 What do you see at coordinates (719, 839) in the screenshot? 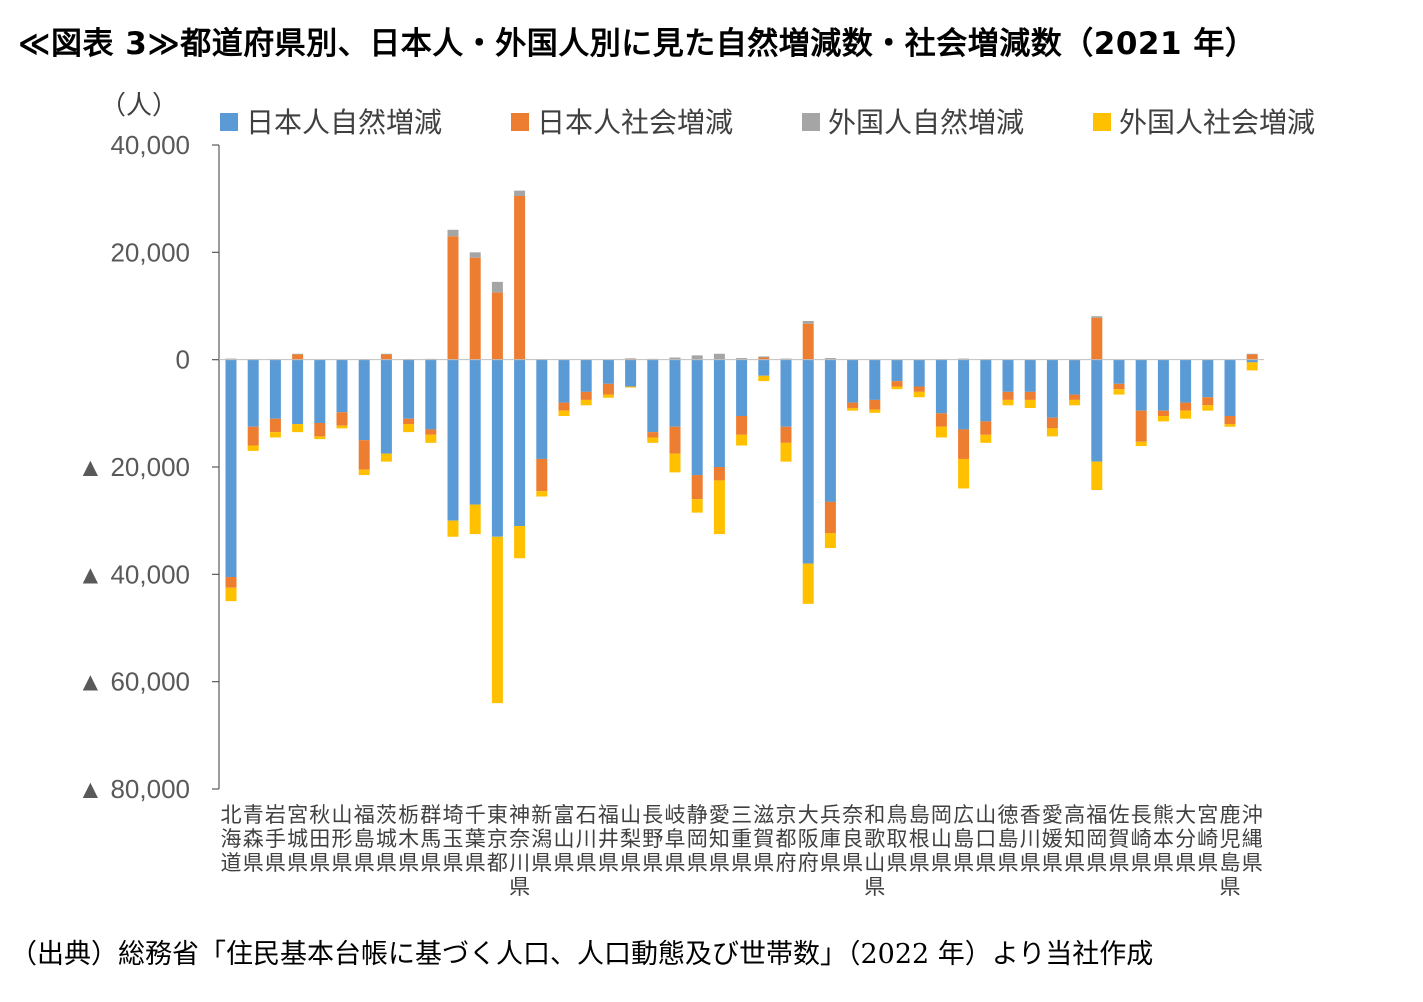
I see `x-category-label: 愛知県` at bounding box center [719, 839].